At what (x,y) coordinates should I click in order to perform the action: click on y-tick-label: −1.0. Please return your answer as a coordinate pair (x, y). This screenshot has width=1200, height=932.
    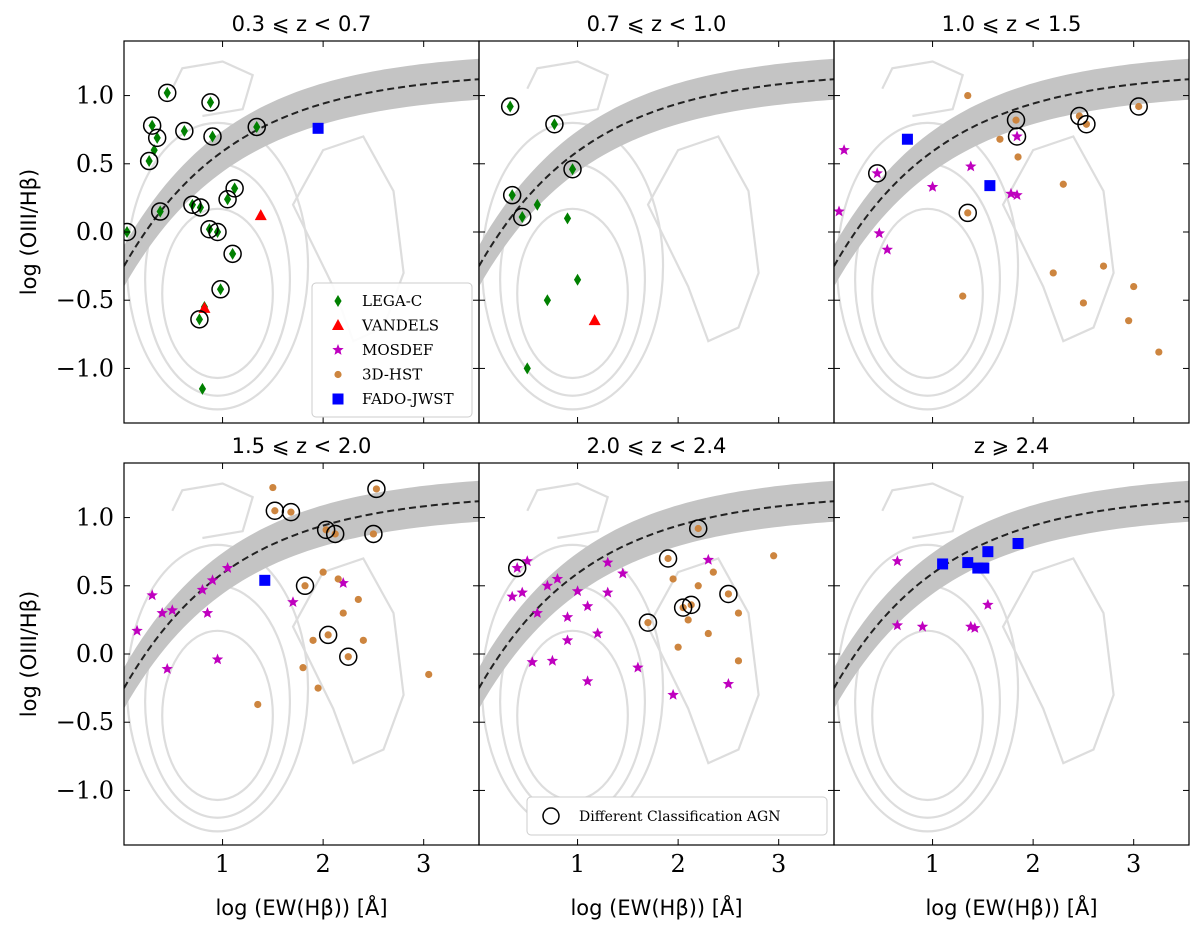
    Looking at the image, I should click on (85, 790).